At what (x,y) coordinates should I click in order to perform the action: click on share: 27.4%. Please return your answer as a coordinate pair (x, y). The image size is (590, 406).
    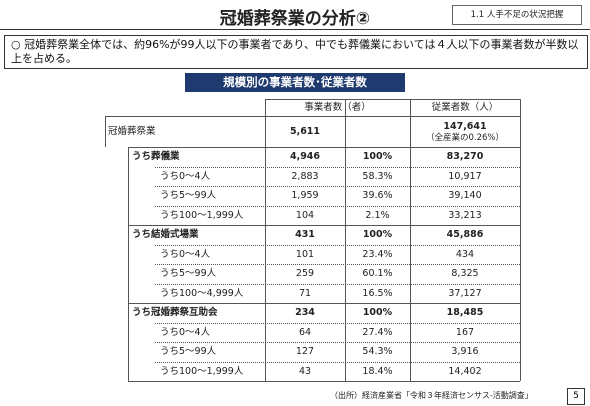
    Looking at the image, I should click on (377, 332).